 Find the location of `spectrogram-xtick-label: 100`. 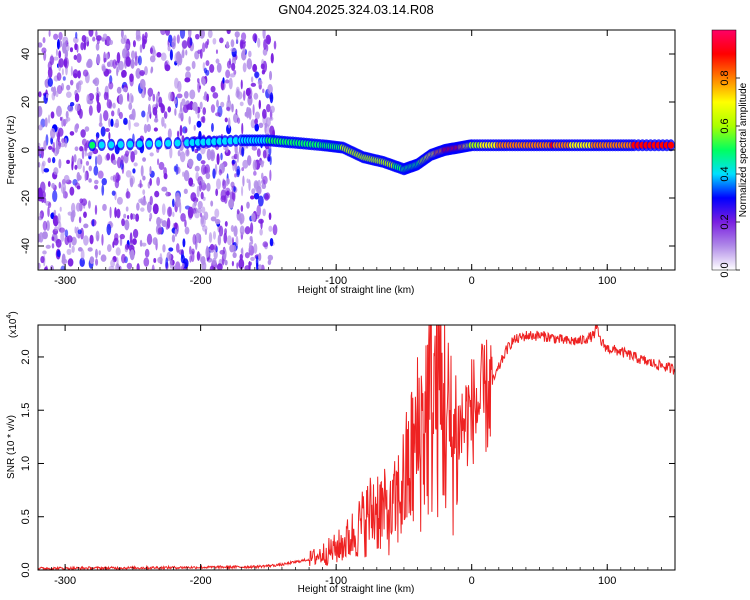

spectrogram-xtick-label: 100 is located at coordinates (607, 281).